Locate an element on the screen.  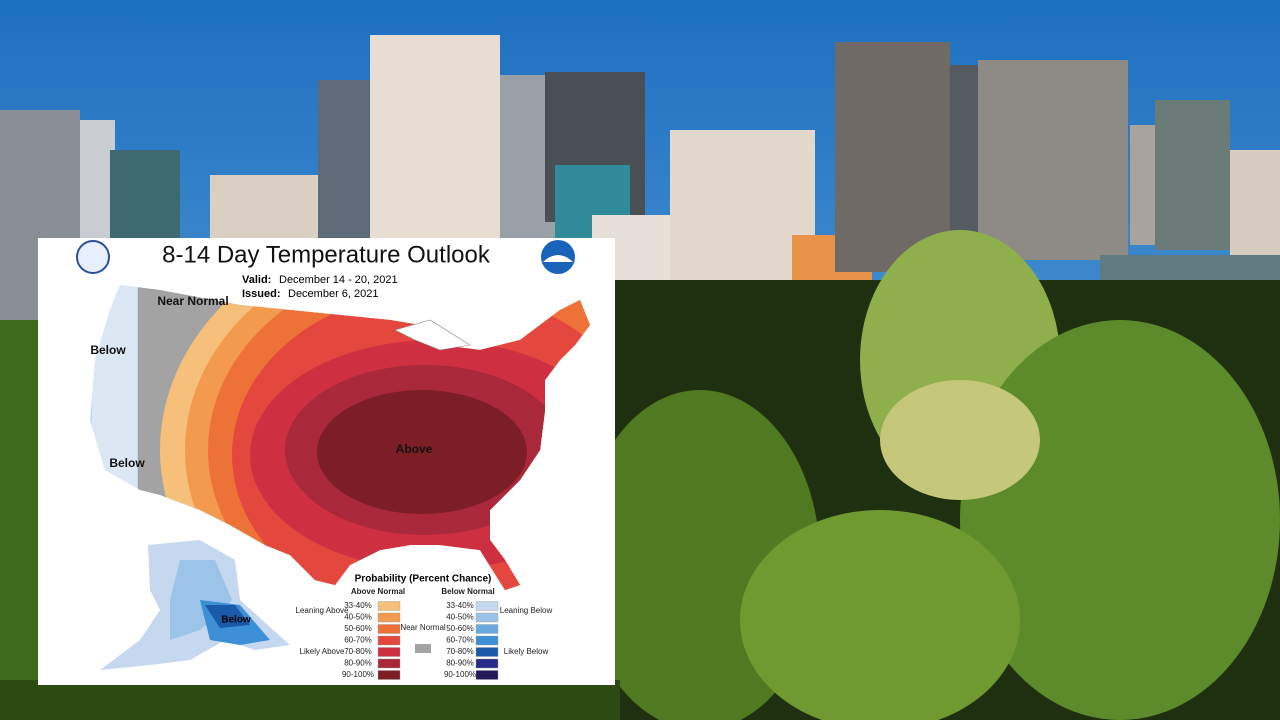
legend-group: Leaning Below is located at coordinates (526, 610).